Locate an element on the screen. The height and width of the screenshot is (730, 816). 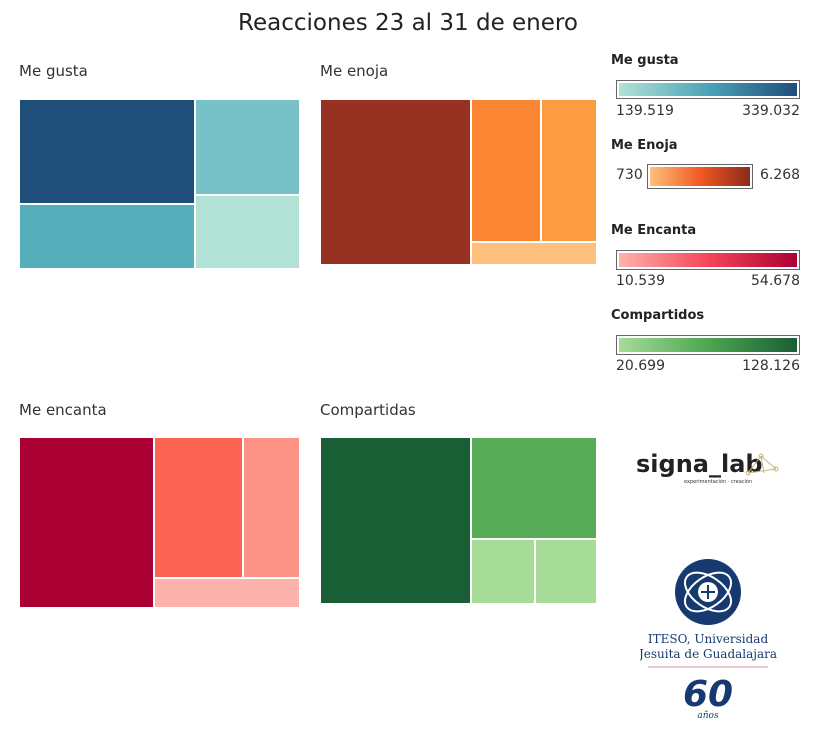
treemap-label-compartidas: Compartidas is located at coordinates (368, 410).